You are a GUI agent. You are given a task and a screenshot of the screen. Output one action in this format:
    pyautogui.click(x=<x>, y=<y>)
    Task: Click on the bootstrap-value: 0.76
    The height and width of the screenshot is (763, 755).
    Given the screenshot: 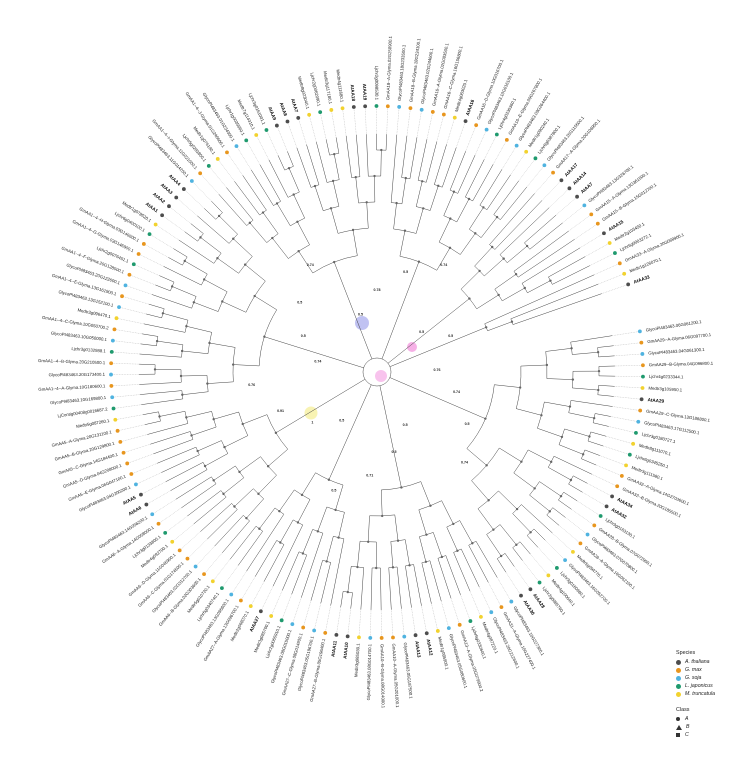 What is the action you would take?
    pyautogui.click(x=436, y=370)
    